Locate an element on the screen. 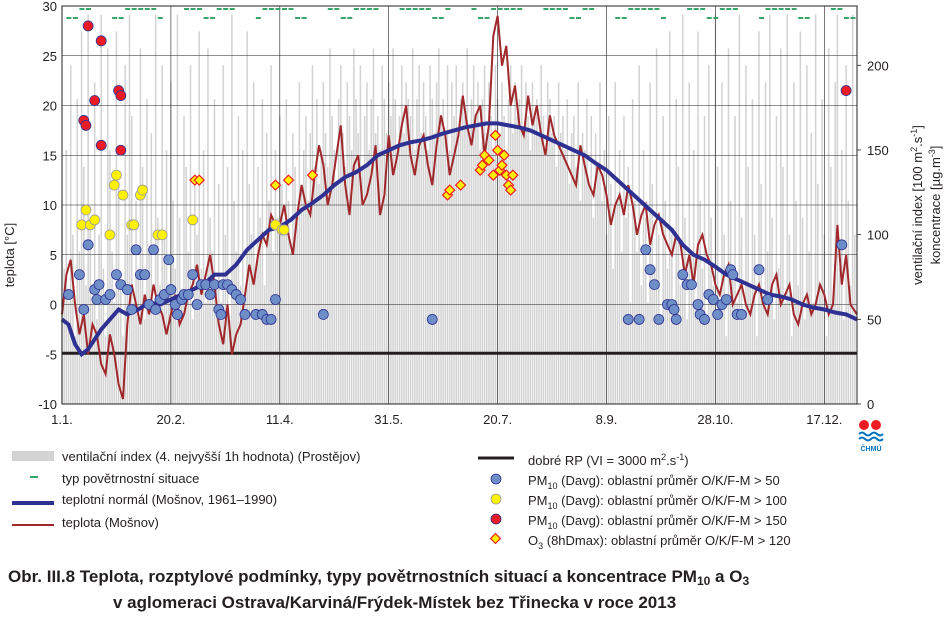 The height and width of the screenshot is (617, 944). legend-situation-label: typ povětrnostní situace is located at coordinates (130, 478).